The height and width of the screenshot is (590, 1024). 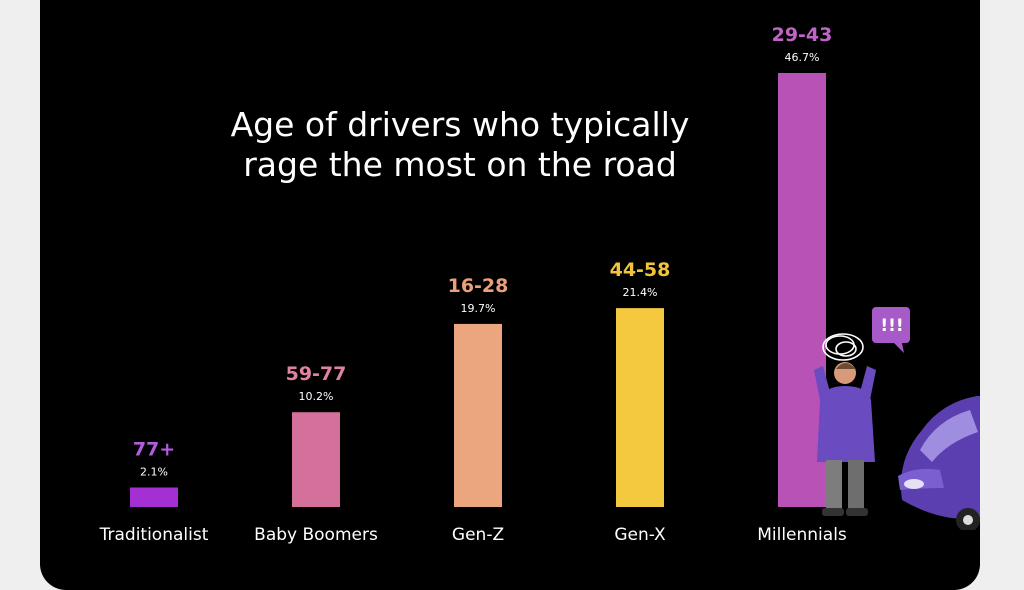 What do you see at coordinates (640, 292) in the screenshot?
I see `value-label: 21.4%` at bounding box center [640, 292].